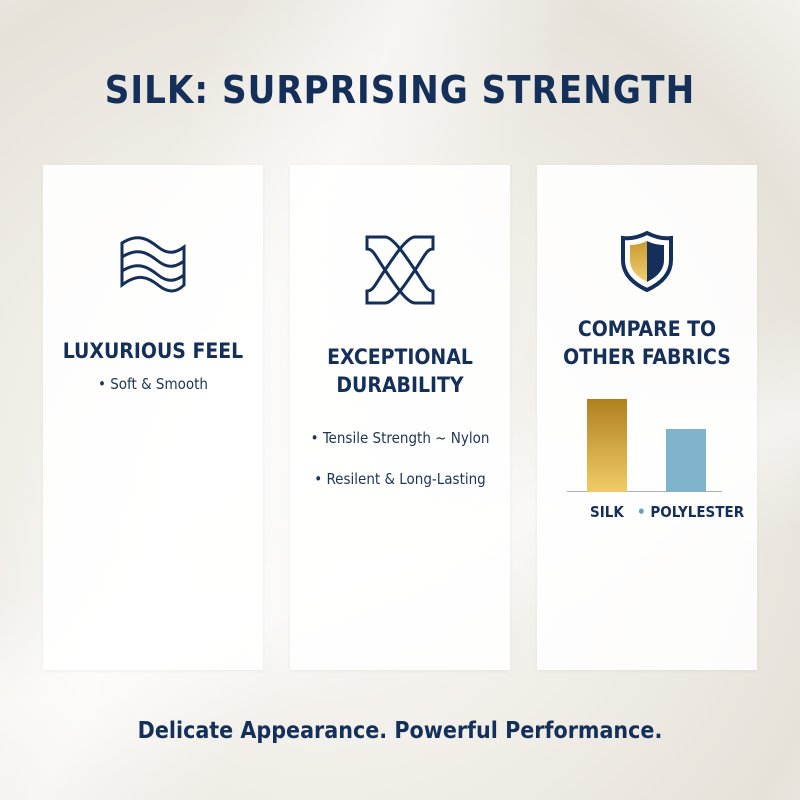  What do you see at coordinates (400, 438) in the screenshot?
I see `bullet-item: • Tensile Strength ~ Nylon` at bounding box center [400, 438].